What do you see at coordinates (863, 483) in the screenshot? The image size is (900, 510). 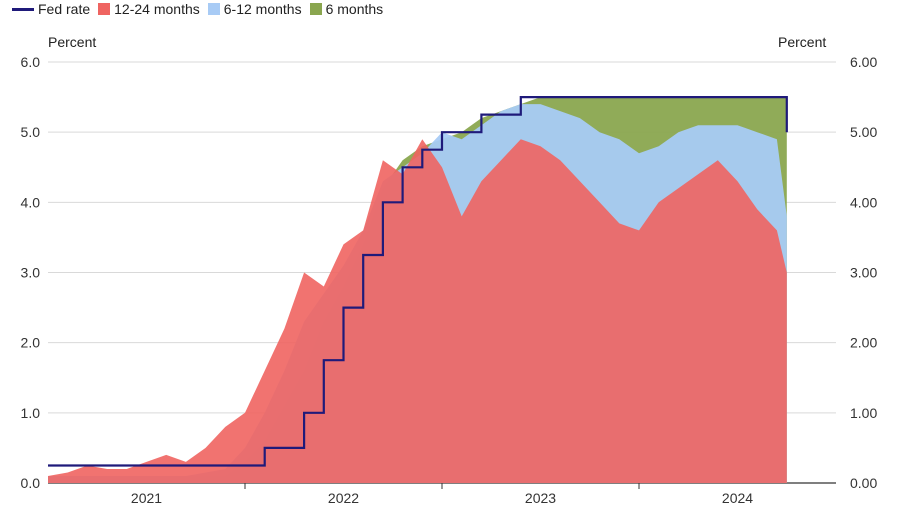 I see `y-tick-label-right: 0.00` at bounding box center [863, 483].